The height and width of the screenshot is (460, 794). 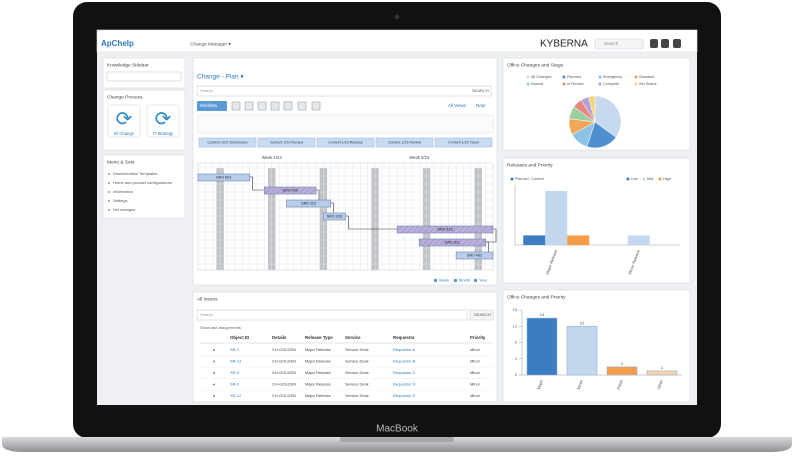 I want to click on table-cell: Requestor B, so click(x=404, y=361).